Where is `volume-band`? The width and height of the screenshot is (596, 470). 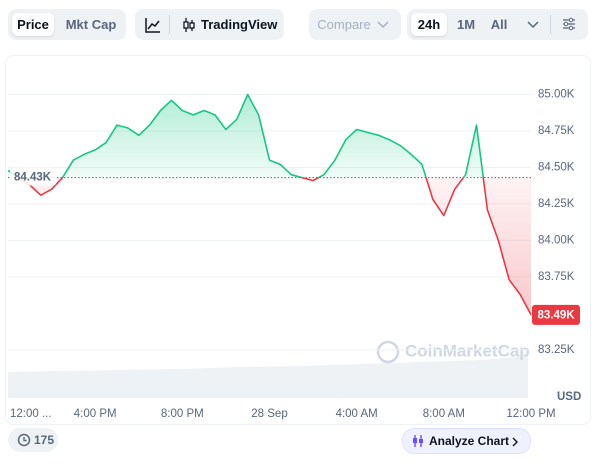 volume-band is located at coordinates (268, 377).